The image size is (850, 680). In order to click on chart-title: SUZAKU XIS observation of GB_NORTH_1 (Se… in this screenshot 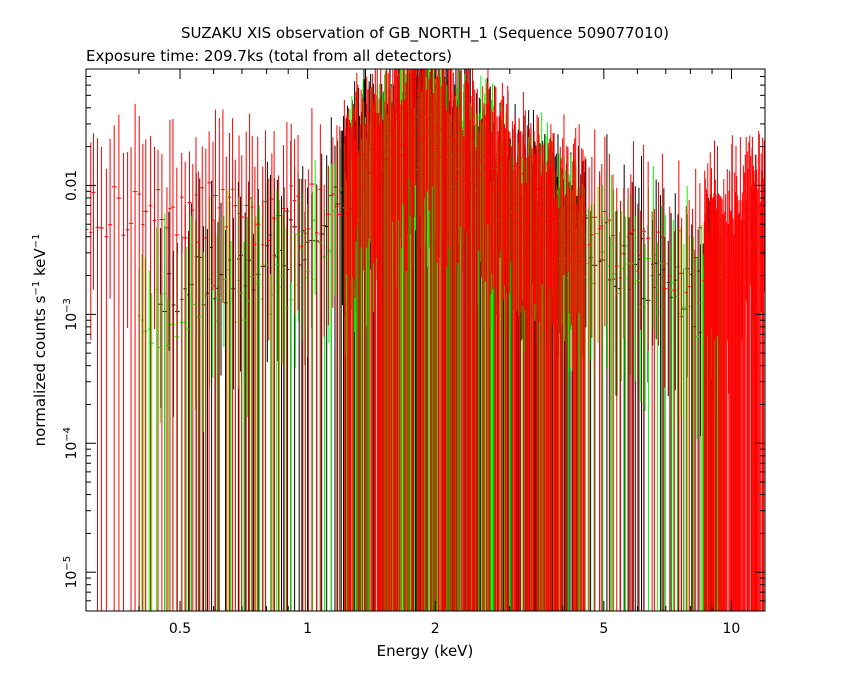, I will do `click(425, 33)`.